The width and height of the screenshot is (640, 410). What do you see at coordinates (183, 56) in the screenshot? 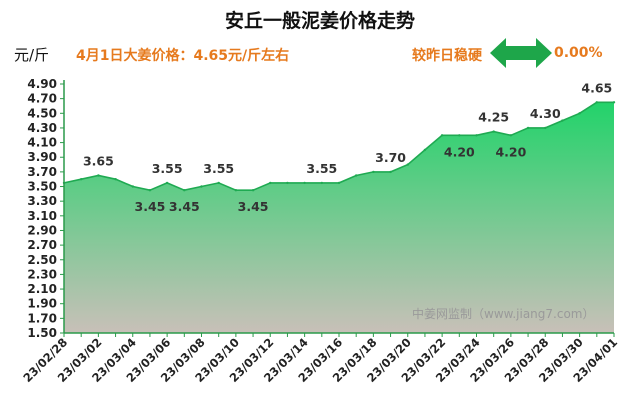
I see `price-note: 4月1日大姜价格：4.65元/斤左右` at bounding box center [183, 56].